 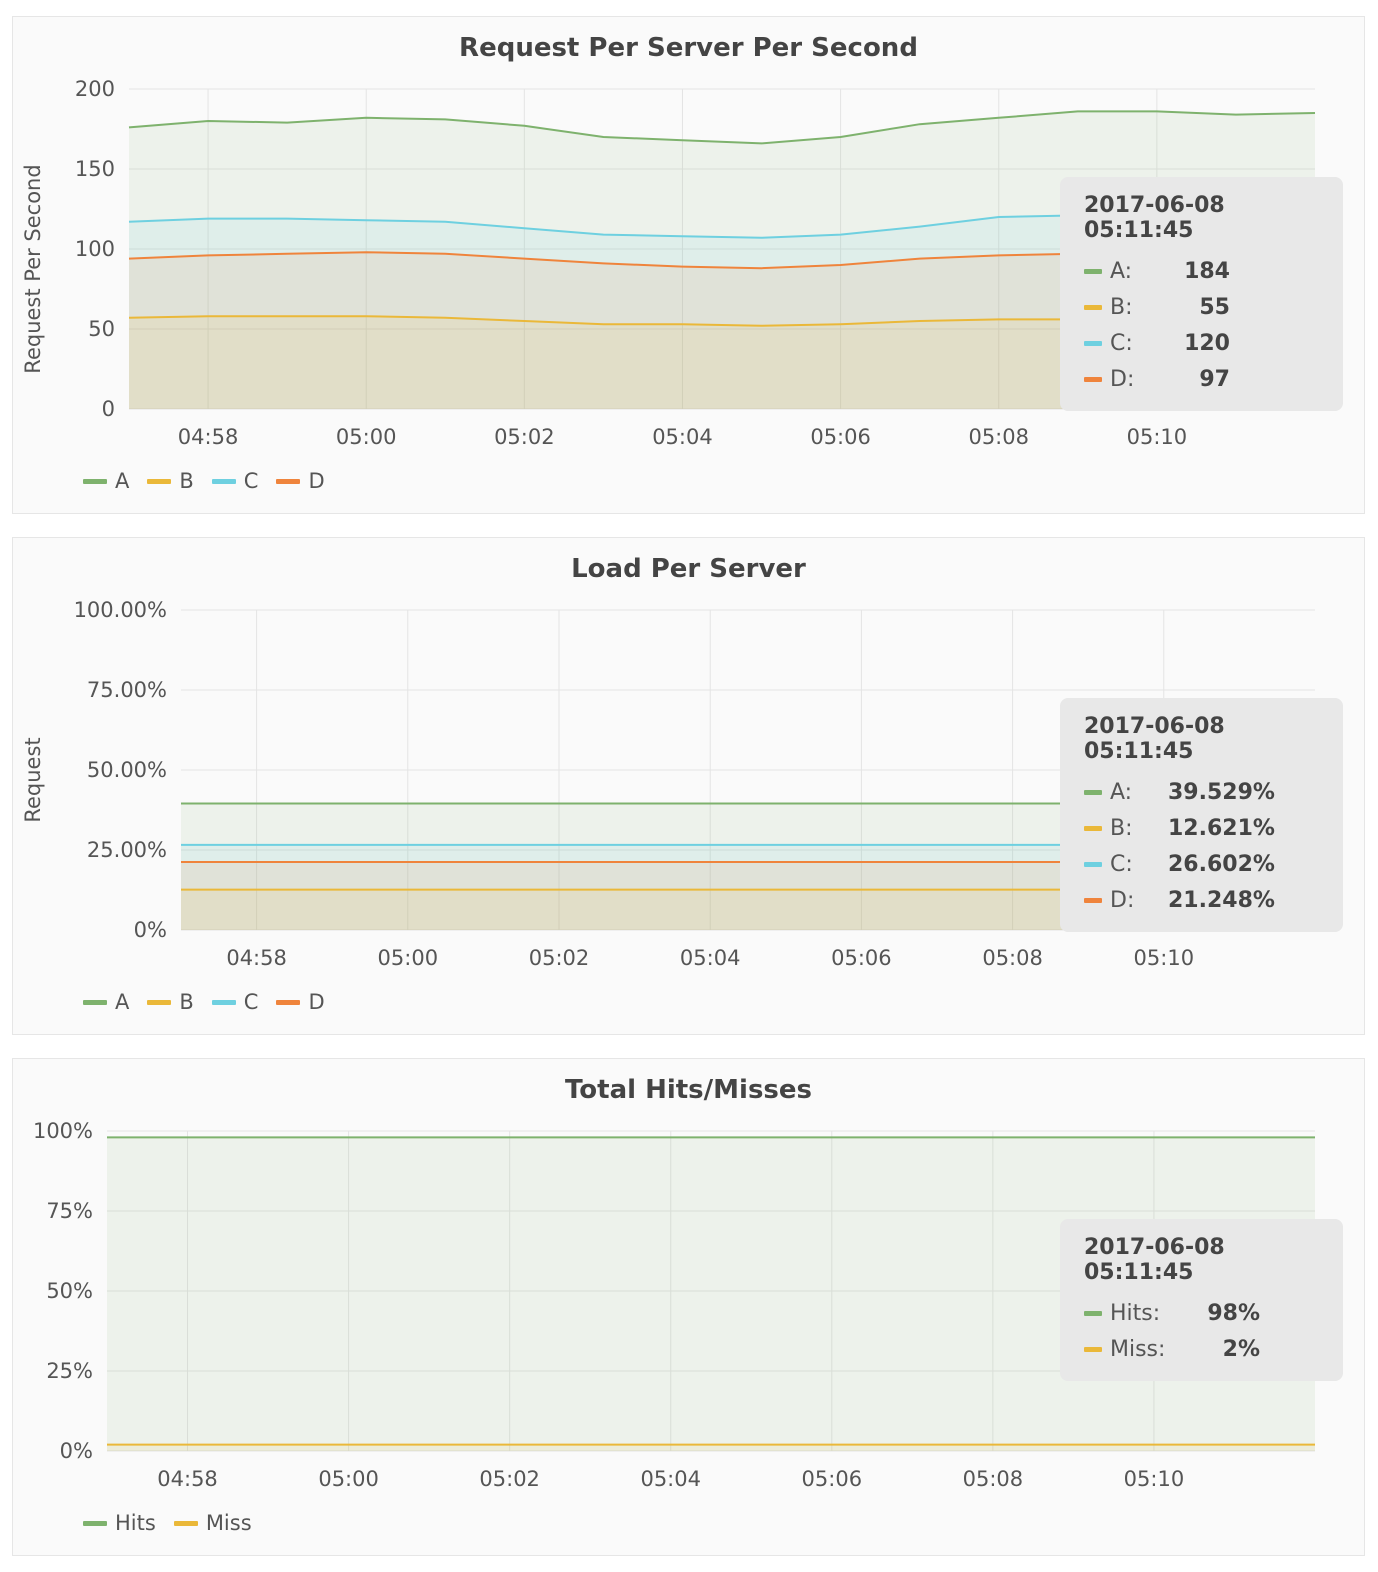 What do you see at coordinates (63, 1131) in the screenshot?
I see `y-tick-label: 100%` at bounding box center [63, 1131].